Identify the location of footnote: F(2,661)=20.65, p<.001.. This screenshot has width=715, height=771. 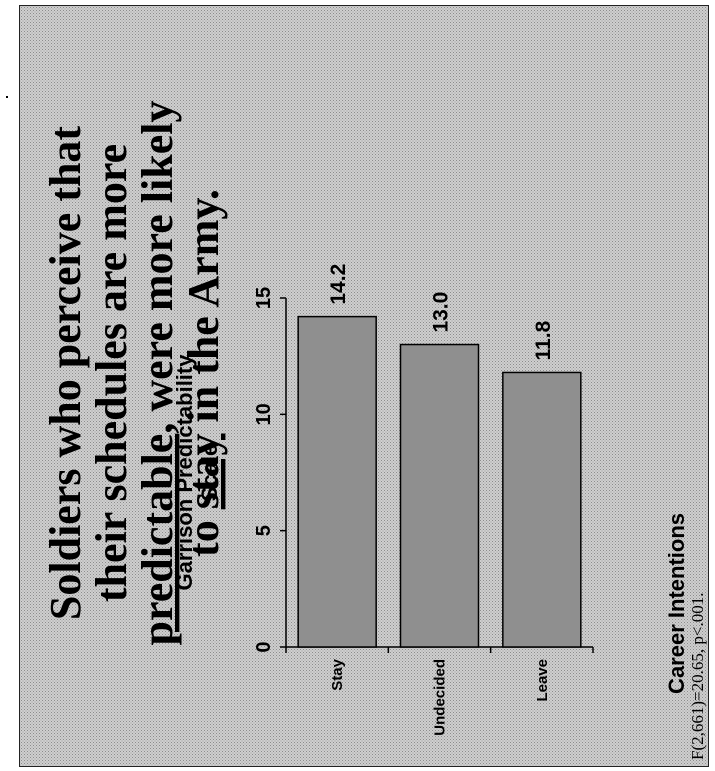
(697, 676).